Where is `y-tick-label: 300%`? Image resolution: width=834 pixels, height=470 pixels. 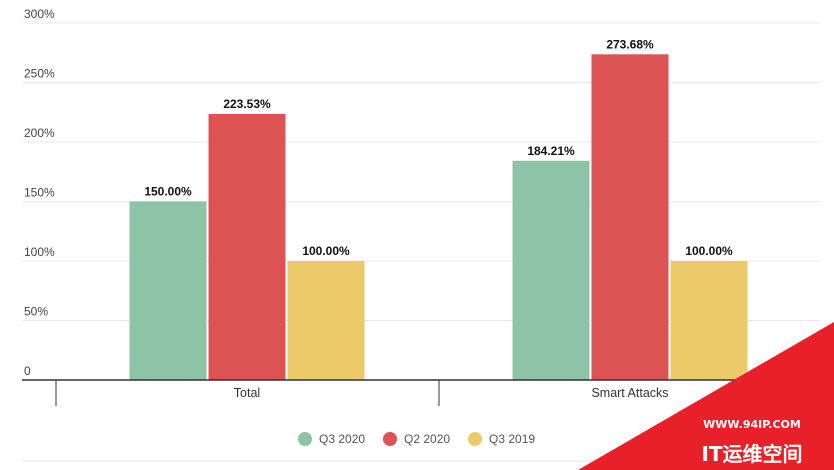
y-tick-label: 300% is located at coordinates (39, 14).